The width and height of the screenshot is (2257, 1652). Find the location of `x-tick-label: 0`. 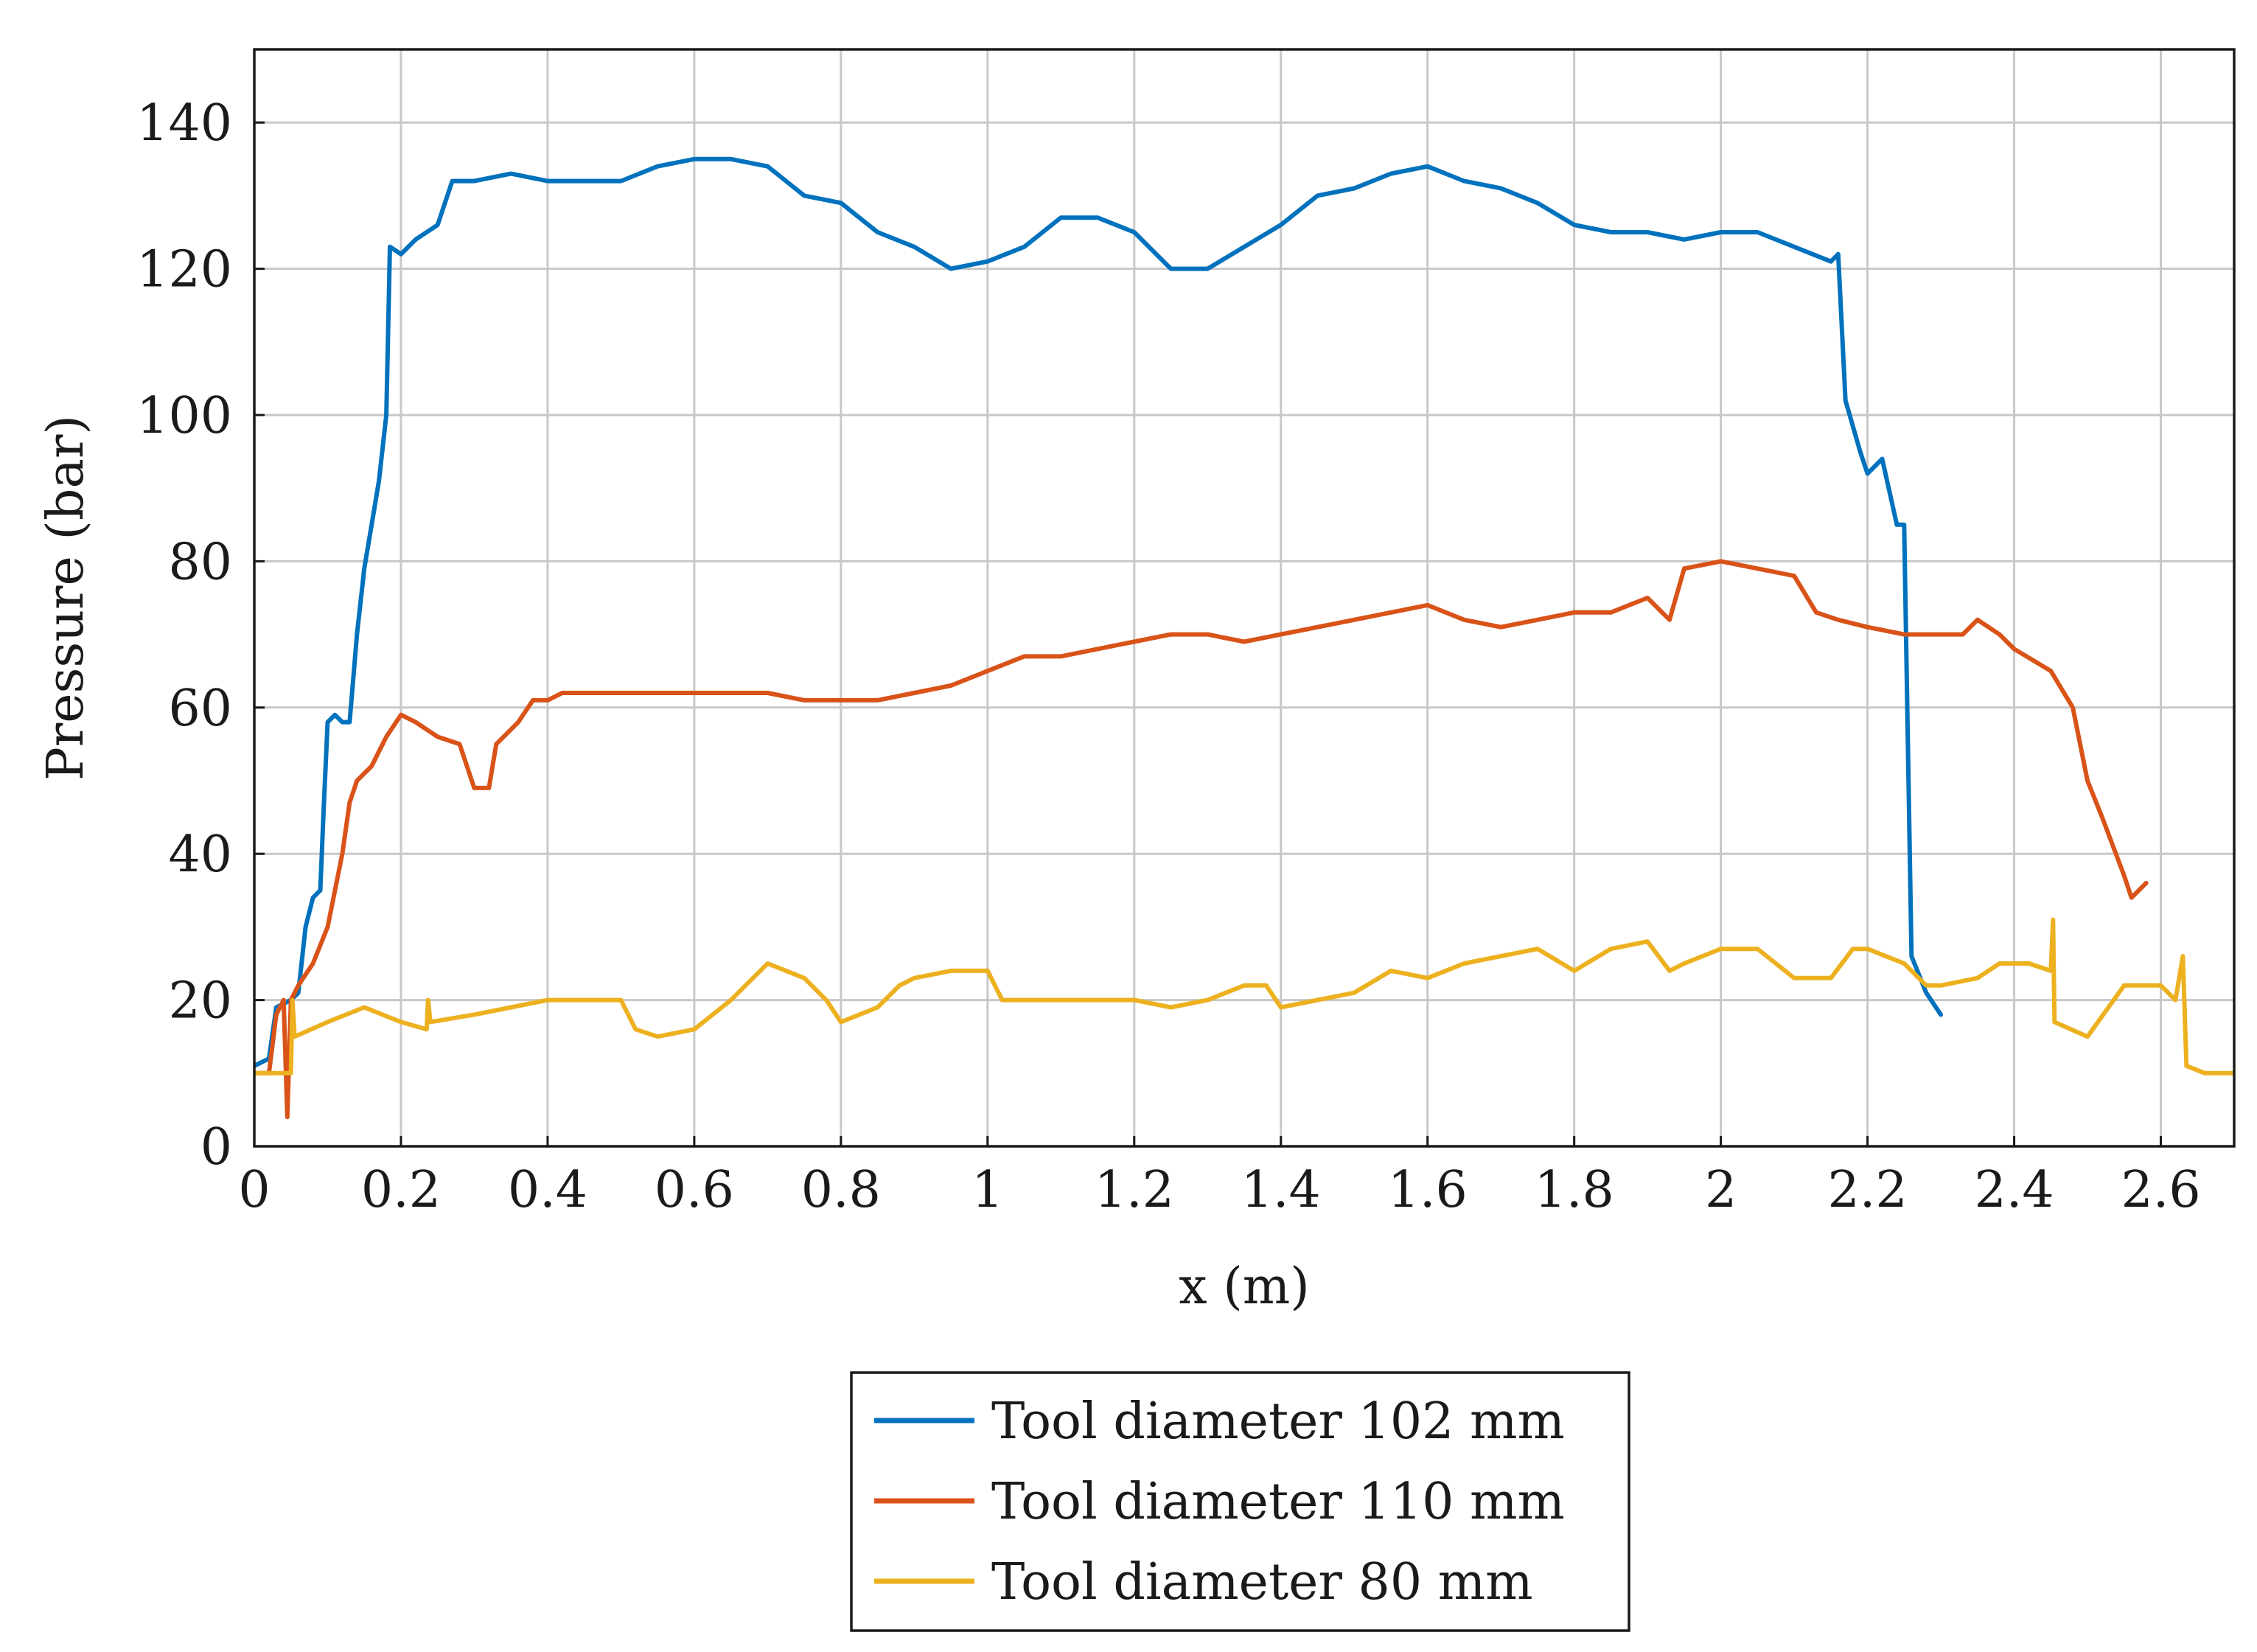

x-tick-label: 0 is located at coordinates (254, 1190).